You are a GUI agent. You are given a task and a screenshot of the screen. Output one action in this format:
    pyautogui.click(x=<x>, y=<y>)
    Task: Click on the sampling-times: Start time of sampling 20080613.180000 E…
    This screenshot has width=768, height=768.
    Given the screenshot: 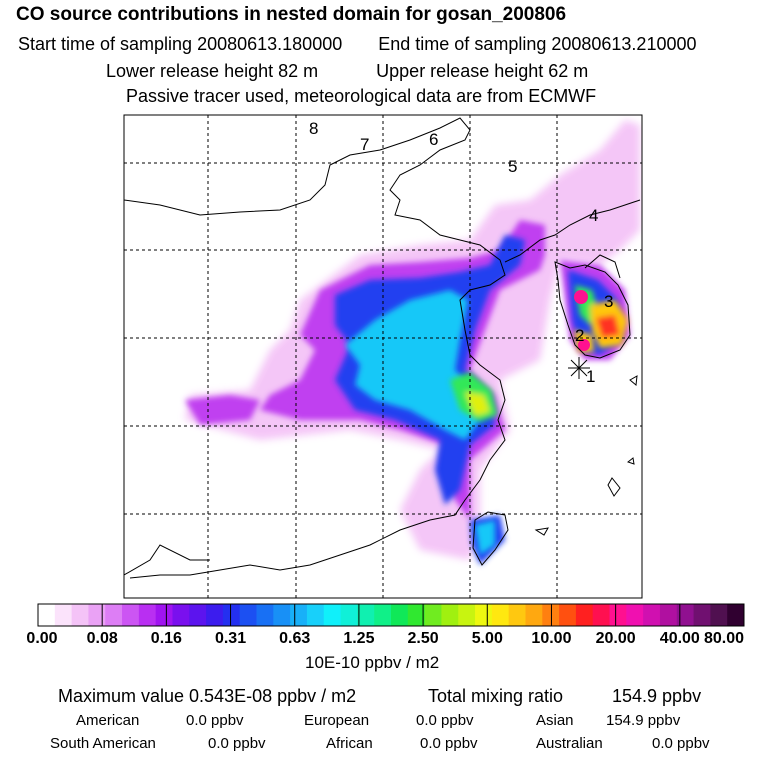 What is the action you would take?
    pyautogui.click(x=357, y=44)
    